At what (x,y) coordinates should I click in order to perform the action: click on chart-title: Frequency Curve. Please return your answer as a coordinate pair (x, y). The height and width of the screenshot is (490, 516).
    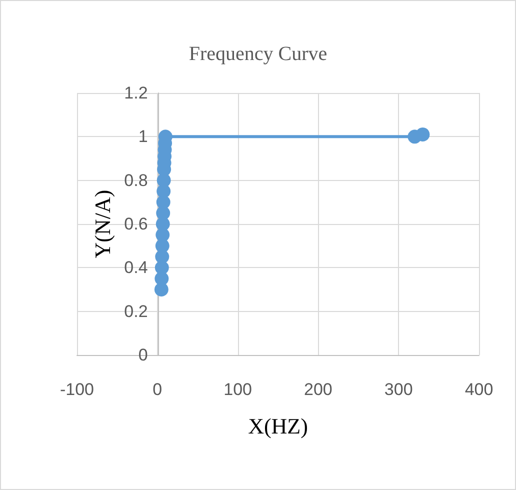
    Looking at the image, I should click on (258, 54).